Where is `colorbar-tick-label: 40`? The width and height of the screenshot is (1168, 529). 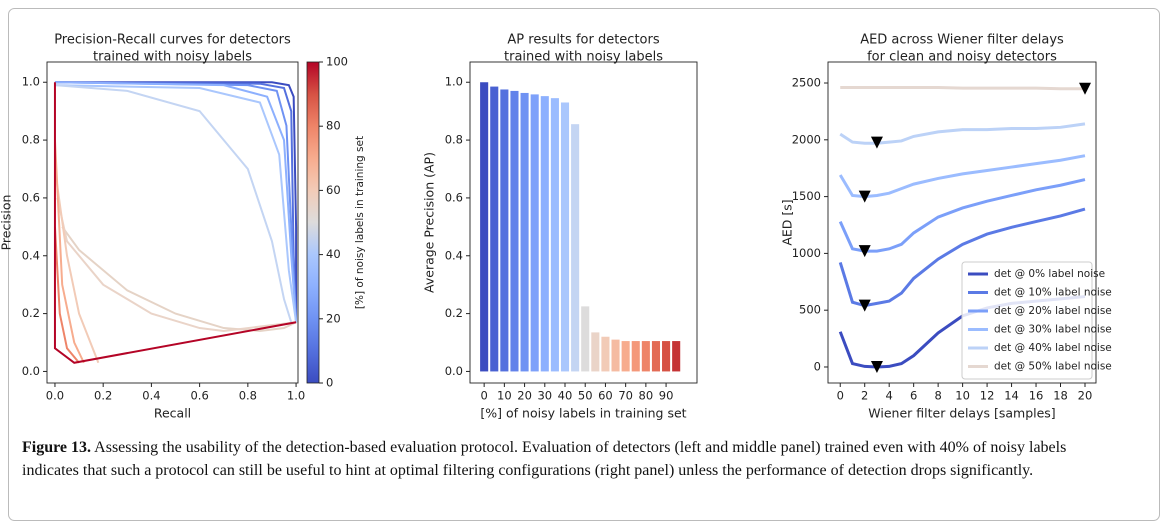 colorbar-tick-label: 40 is located at coordinates (333, 254).